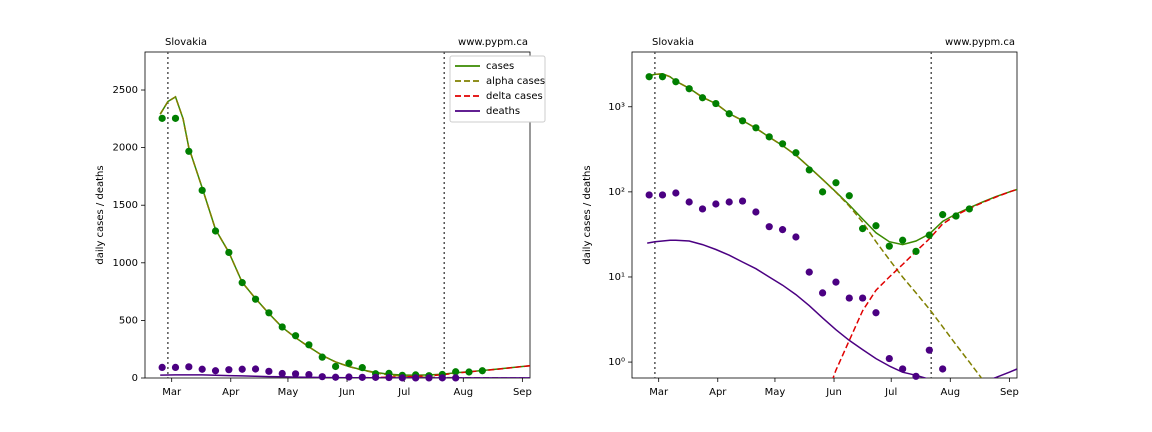 Image resolution: width=1152 pixels, height=432 pixels. What do you see at coordinates (500, 66) in the screenshot?
I see `legend-label: cases` at bounding box center [500, 66].